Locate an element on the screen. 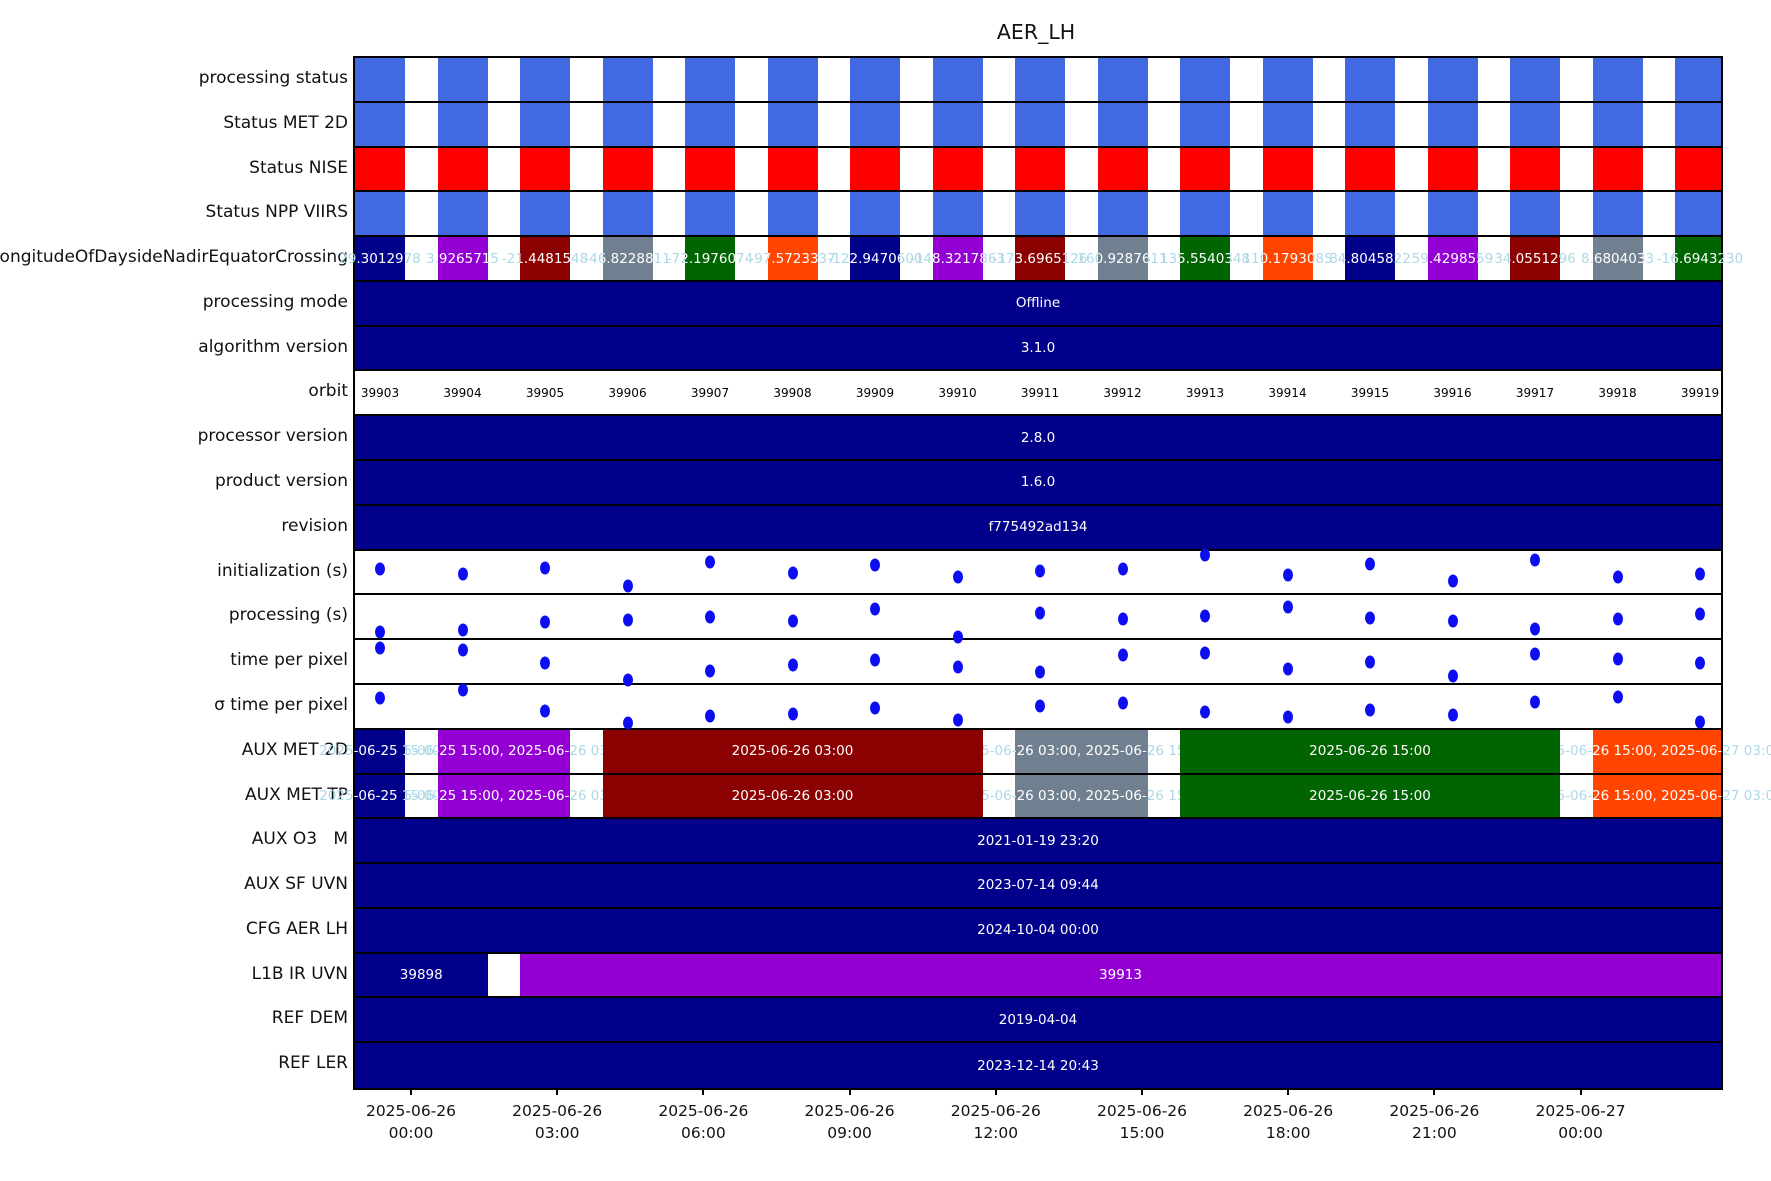 The height and width of the screenshot is (1181, 1771). orbit-number: 39903 is located at coordinates (380, 392).